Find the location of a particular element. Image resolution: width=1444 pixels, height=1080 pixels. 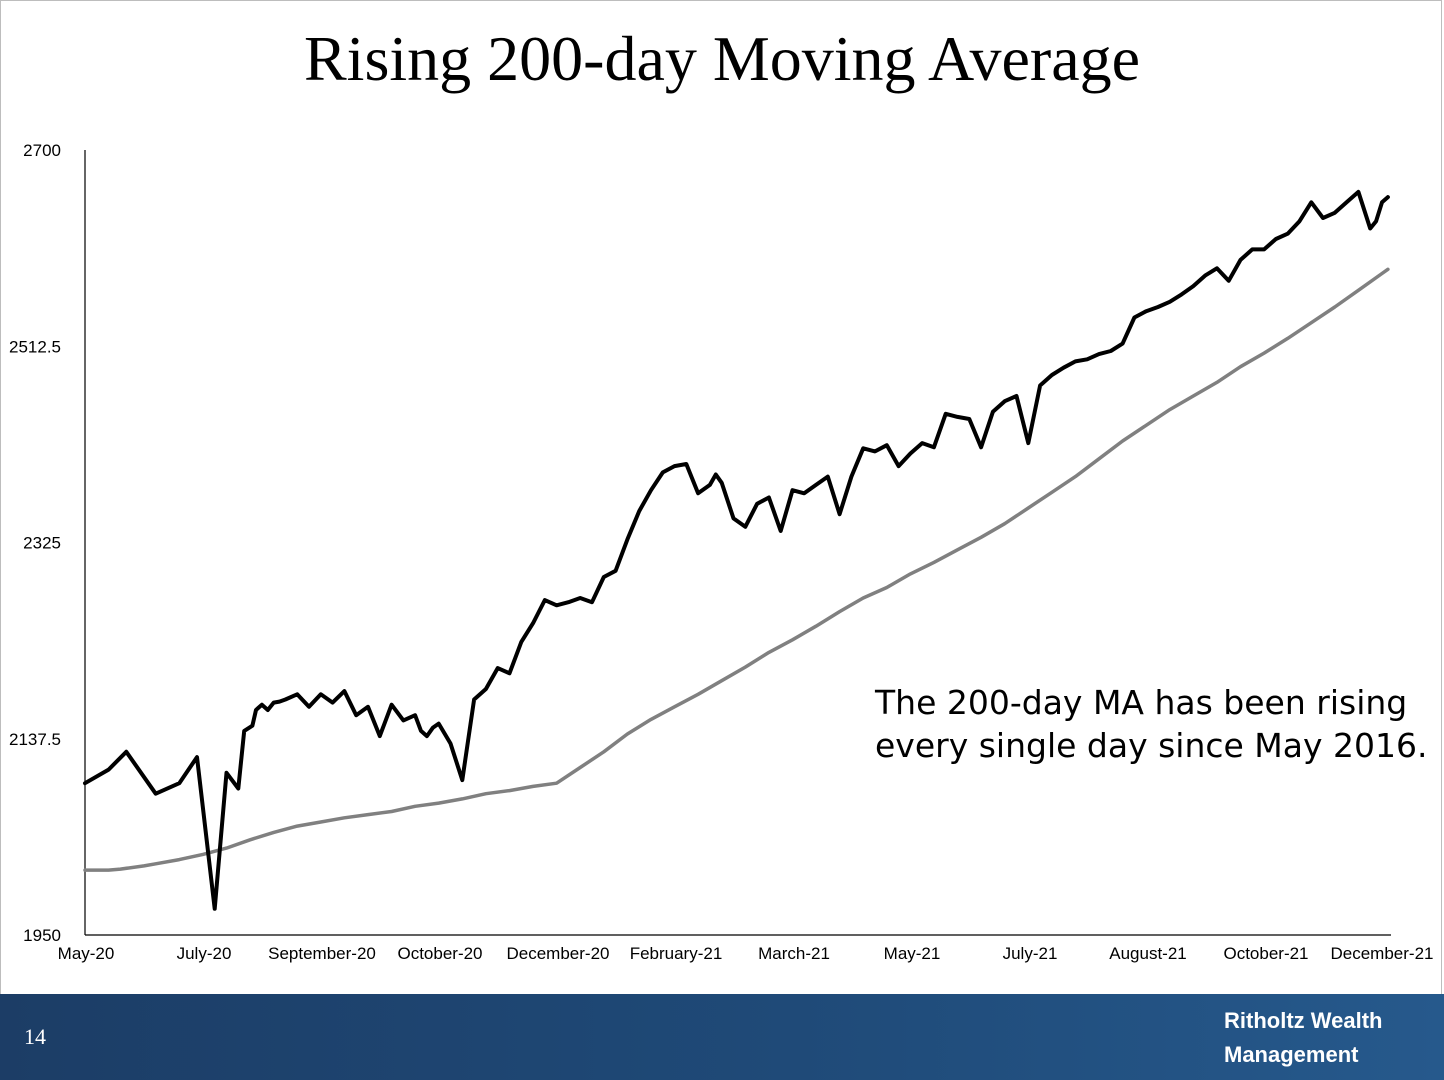

y-tick-label: 2700 is located at coordinates (42, 150).